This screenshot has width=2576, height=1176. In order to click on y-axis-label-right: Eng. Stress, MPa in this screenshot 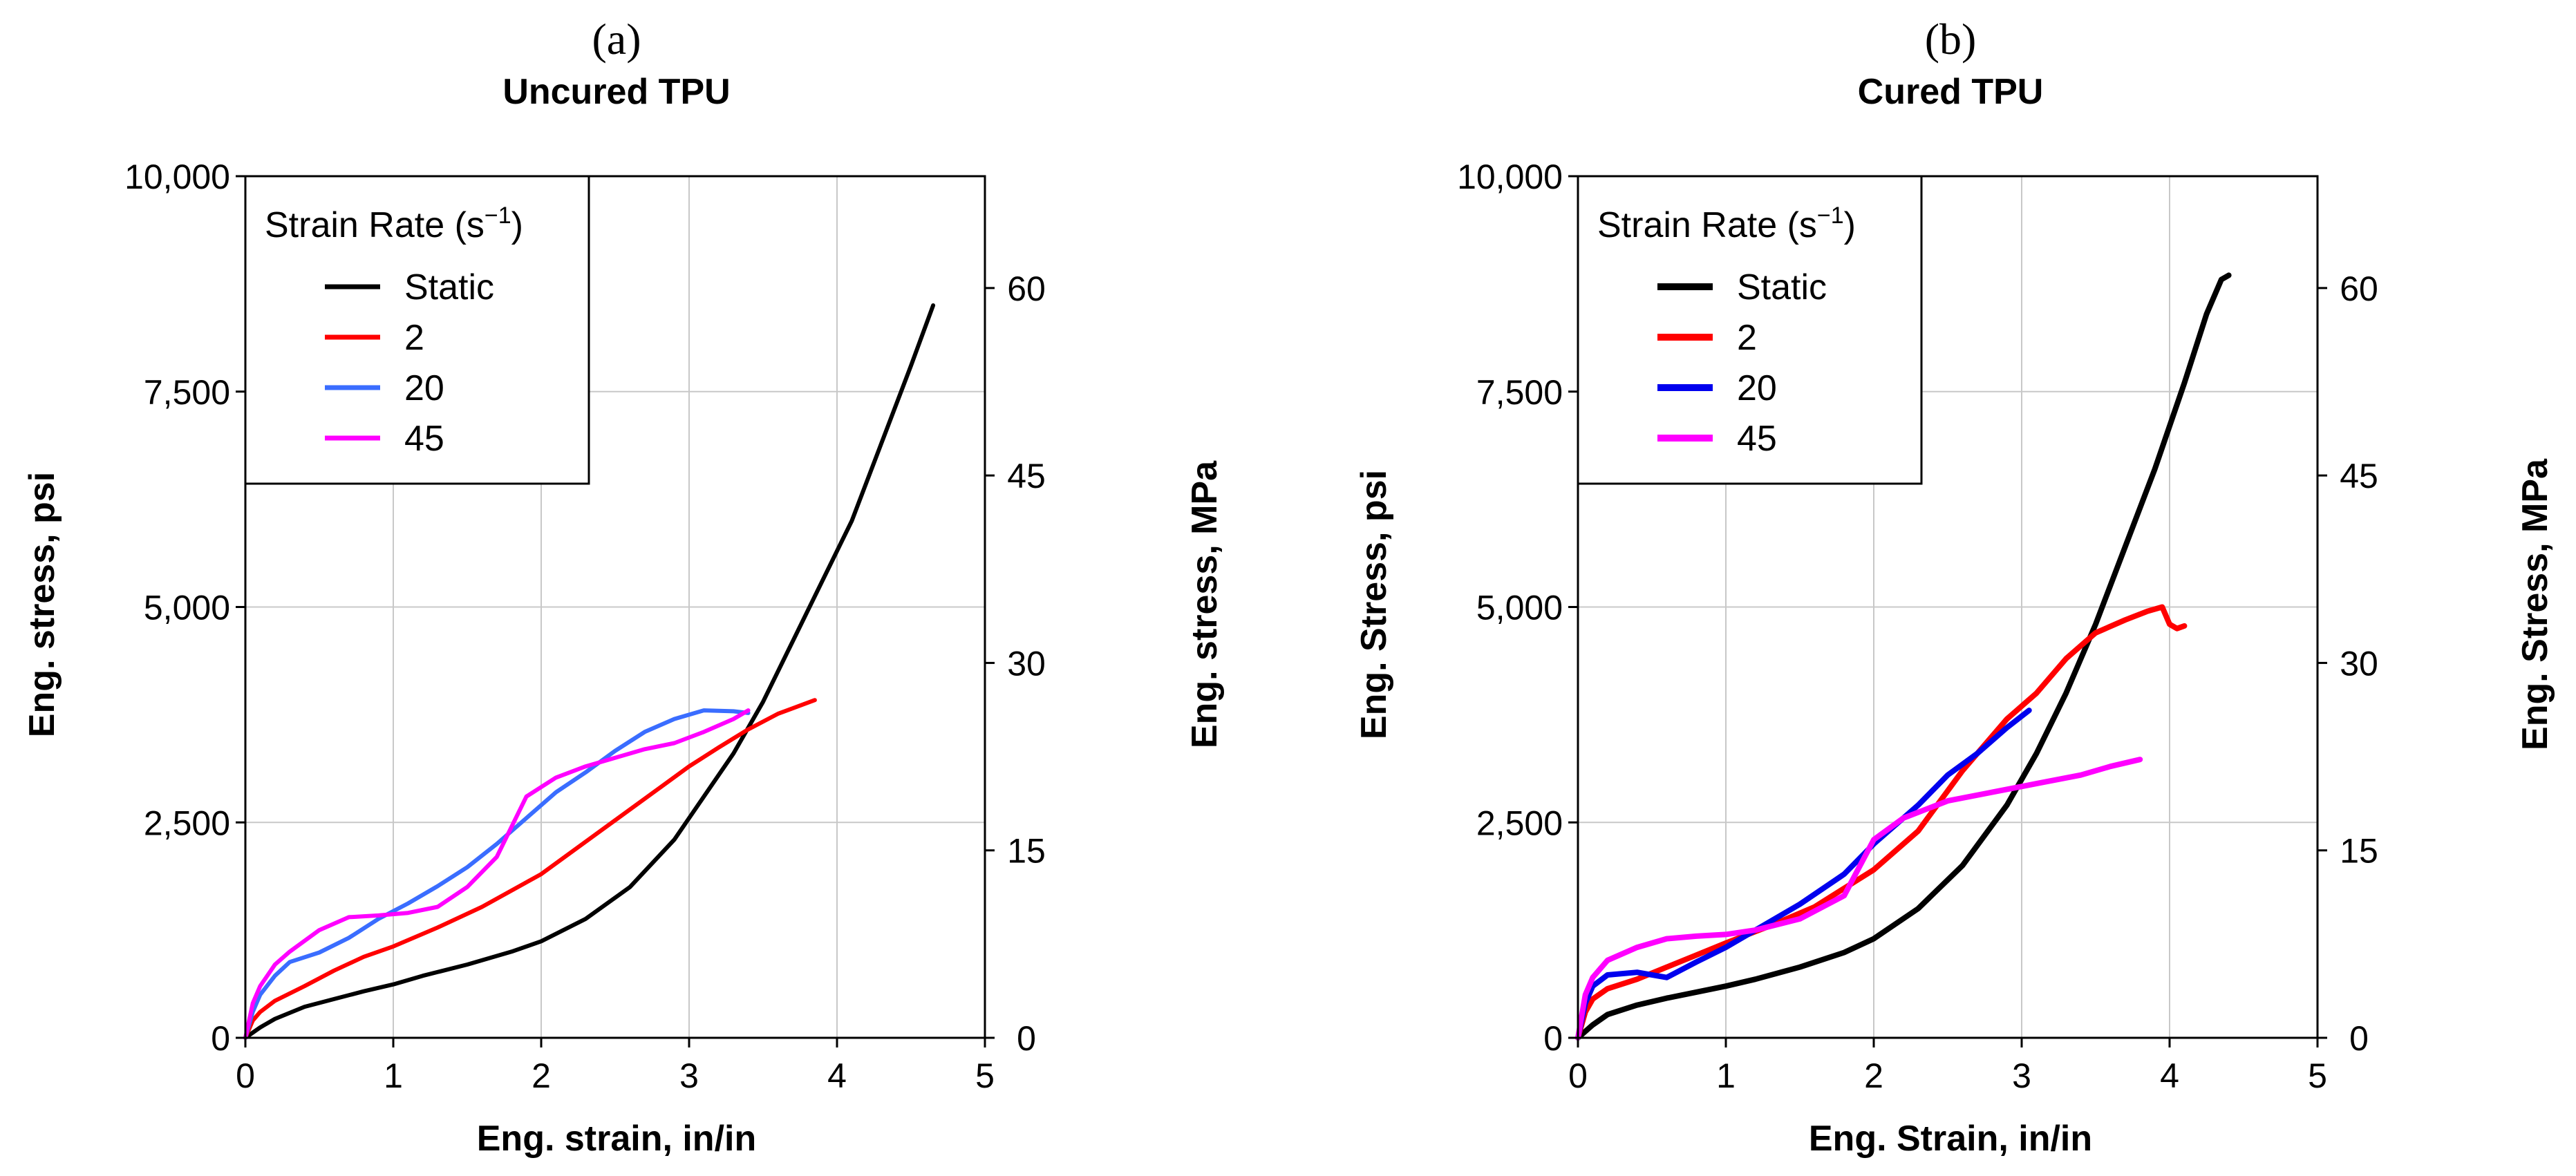, I will do `click(2535, 604)`.